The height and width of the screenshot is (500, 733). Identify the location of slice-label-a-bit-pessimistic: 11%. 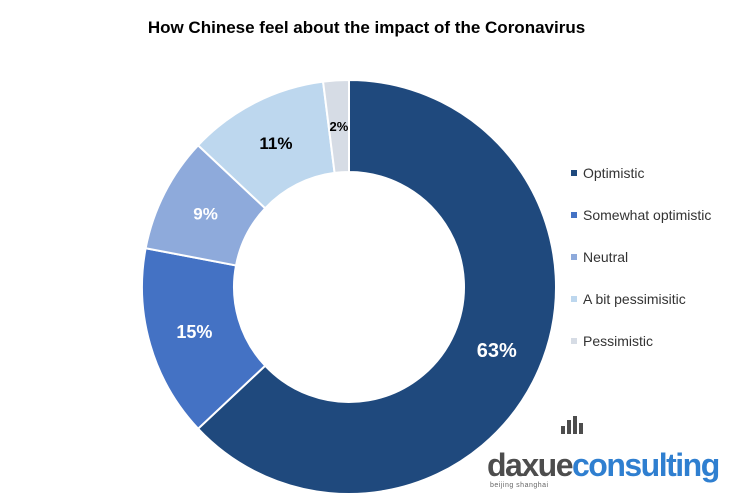
(275, 143).